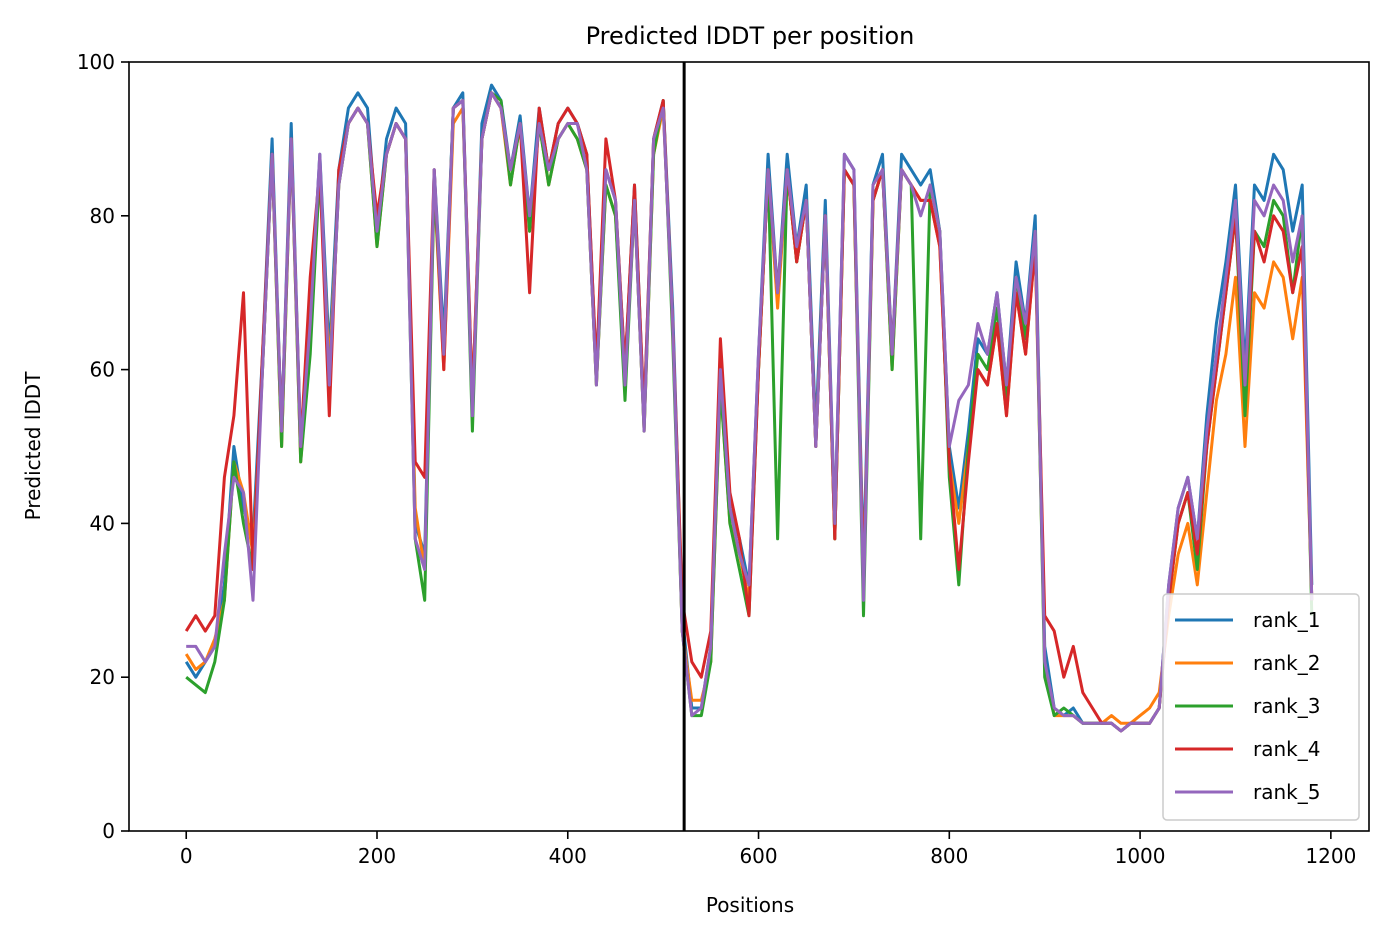 The width and height of the screenshot is (1391, 939). Describe the element at coordinates (96, 62) in the screenshot. I see `y-tick-label: 100` at that location.